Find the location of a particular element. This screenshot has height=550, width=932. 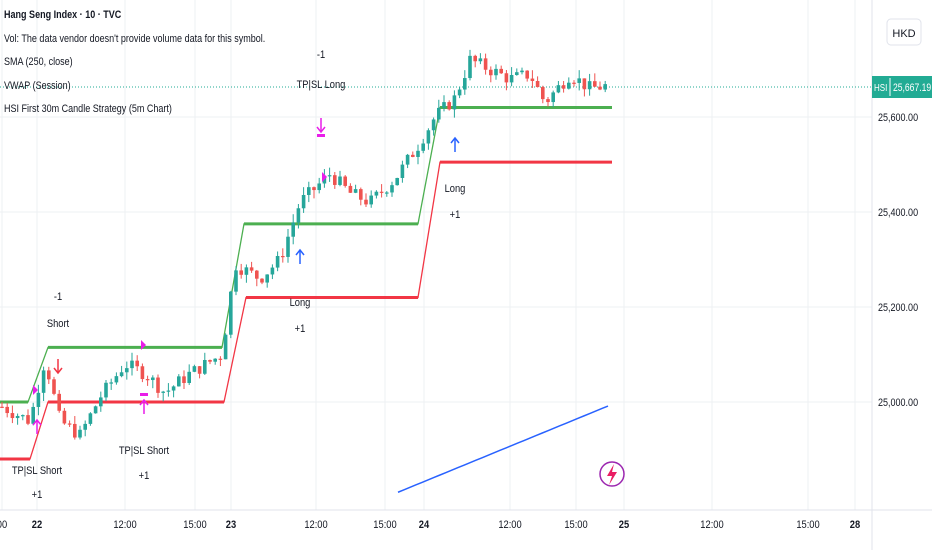

price-tick-label: 25,000.00 is located at coordinates (898, 403).